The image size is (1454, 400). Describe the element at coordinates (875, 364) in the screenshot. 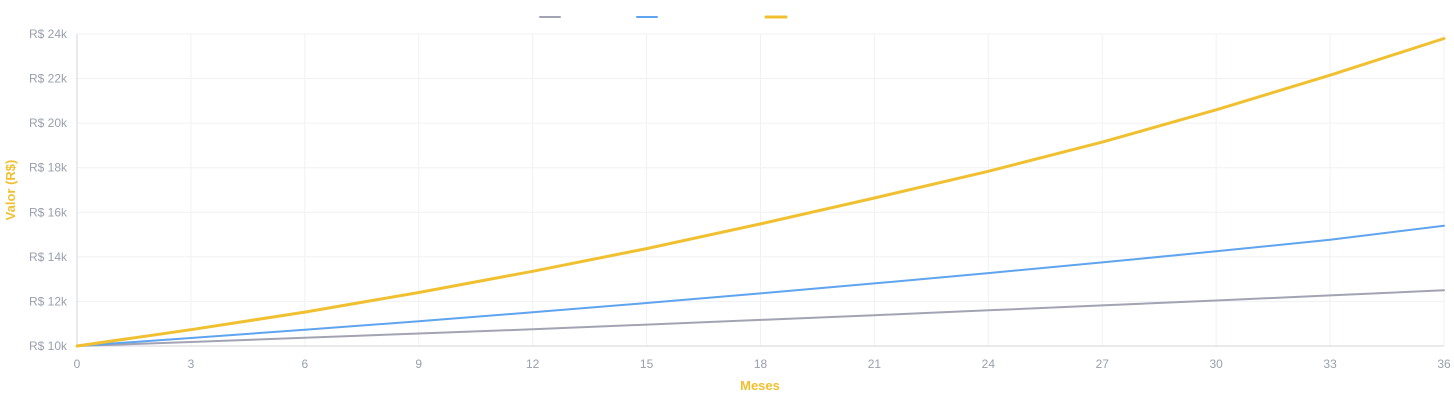

I see `x-tick-label: 21` at that location.